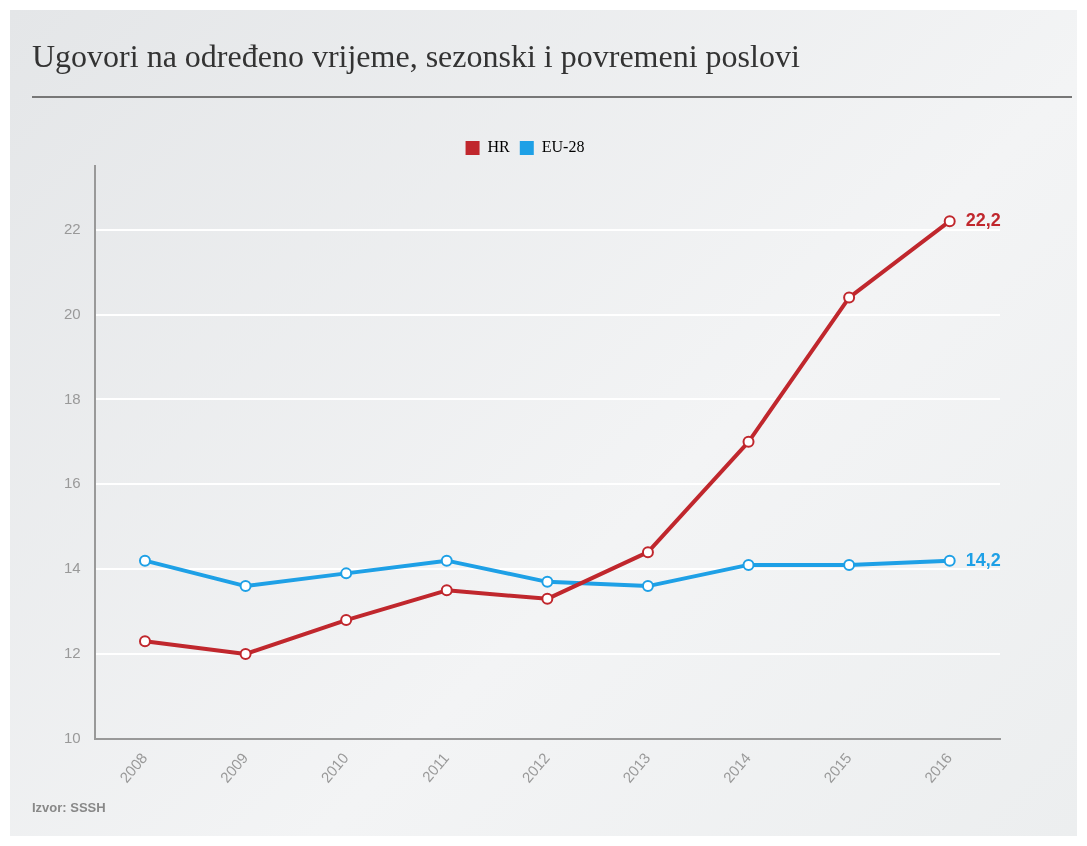 This screenshot has height=846, width=1087. What do you see at coordinates (983, 220) in the screenshot?
I see `data-label: 22,2` at bounding box center [983, 220].